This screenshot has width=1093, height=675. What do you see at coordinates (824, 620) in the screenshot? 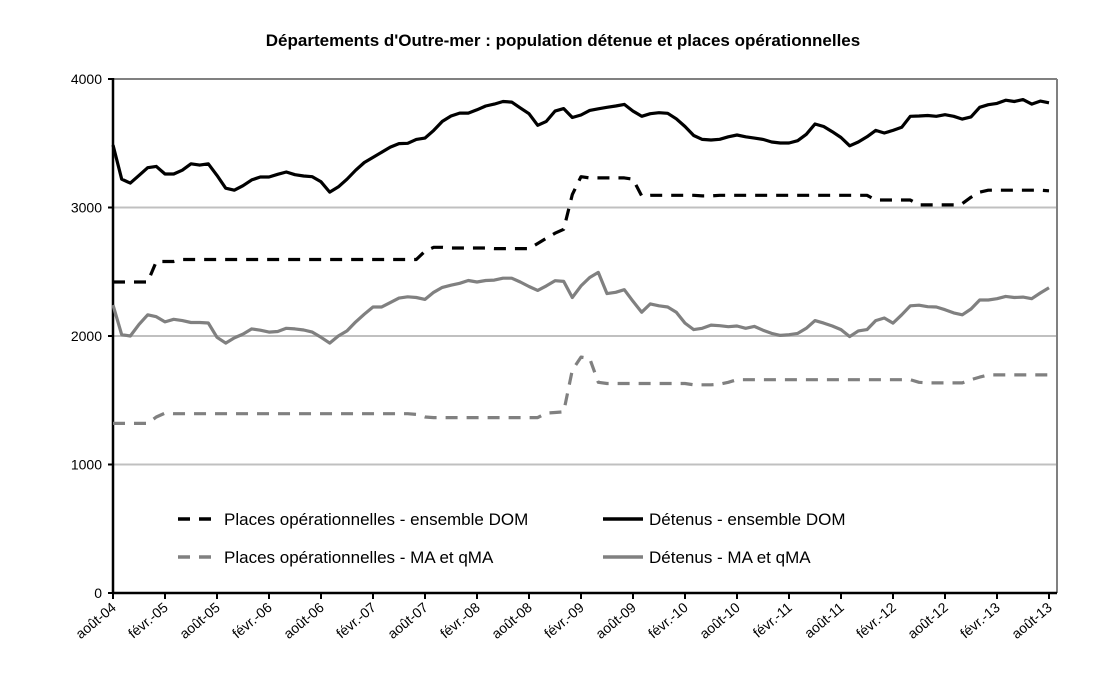
I see `x-tick-label: août-11` at bounding box center [824, 620].